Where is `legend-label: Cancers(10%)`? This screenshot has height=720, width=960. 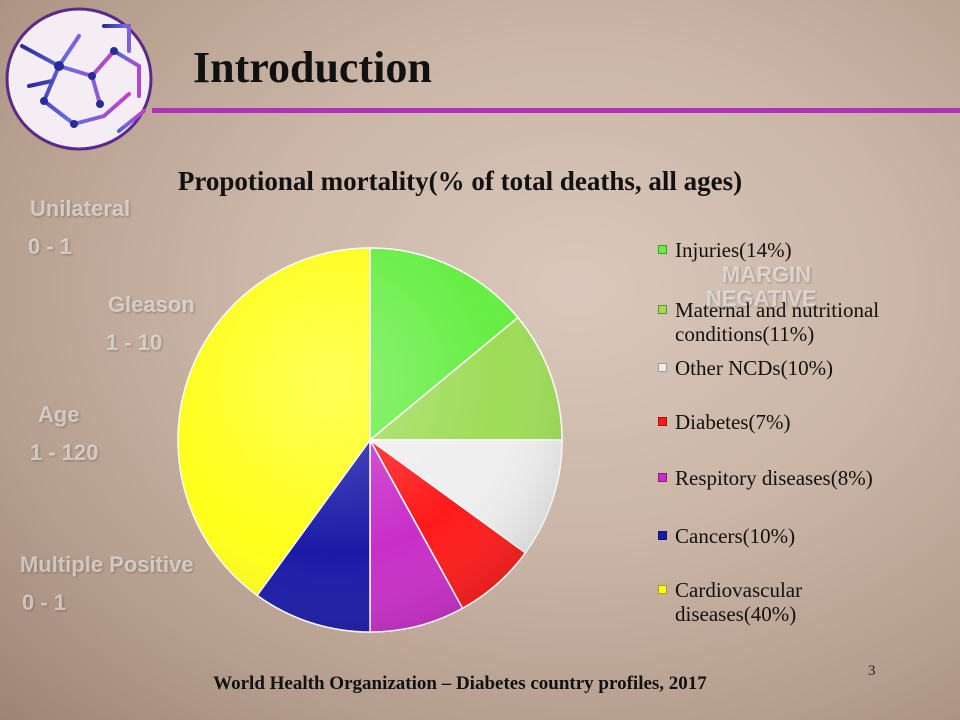 legend-label: Cancers(10%) is located at coordinates (735, 536).